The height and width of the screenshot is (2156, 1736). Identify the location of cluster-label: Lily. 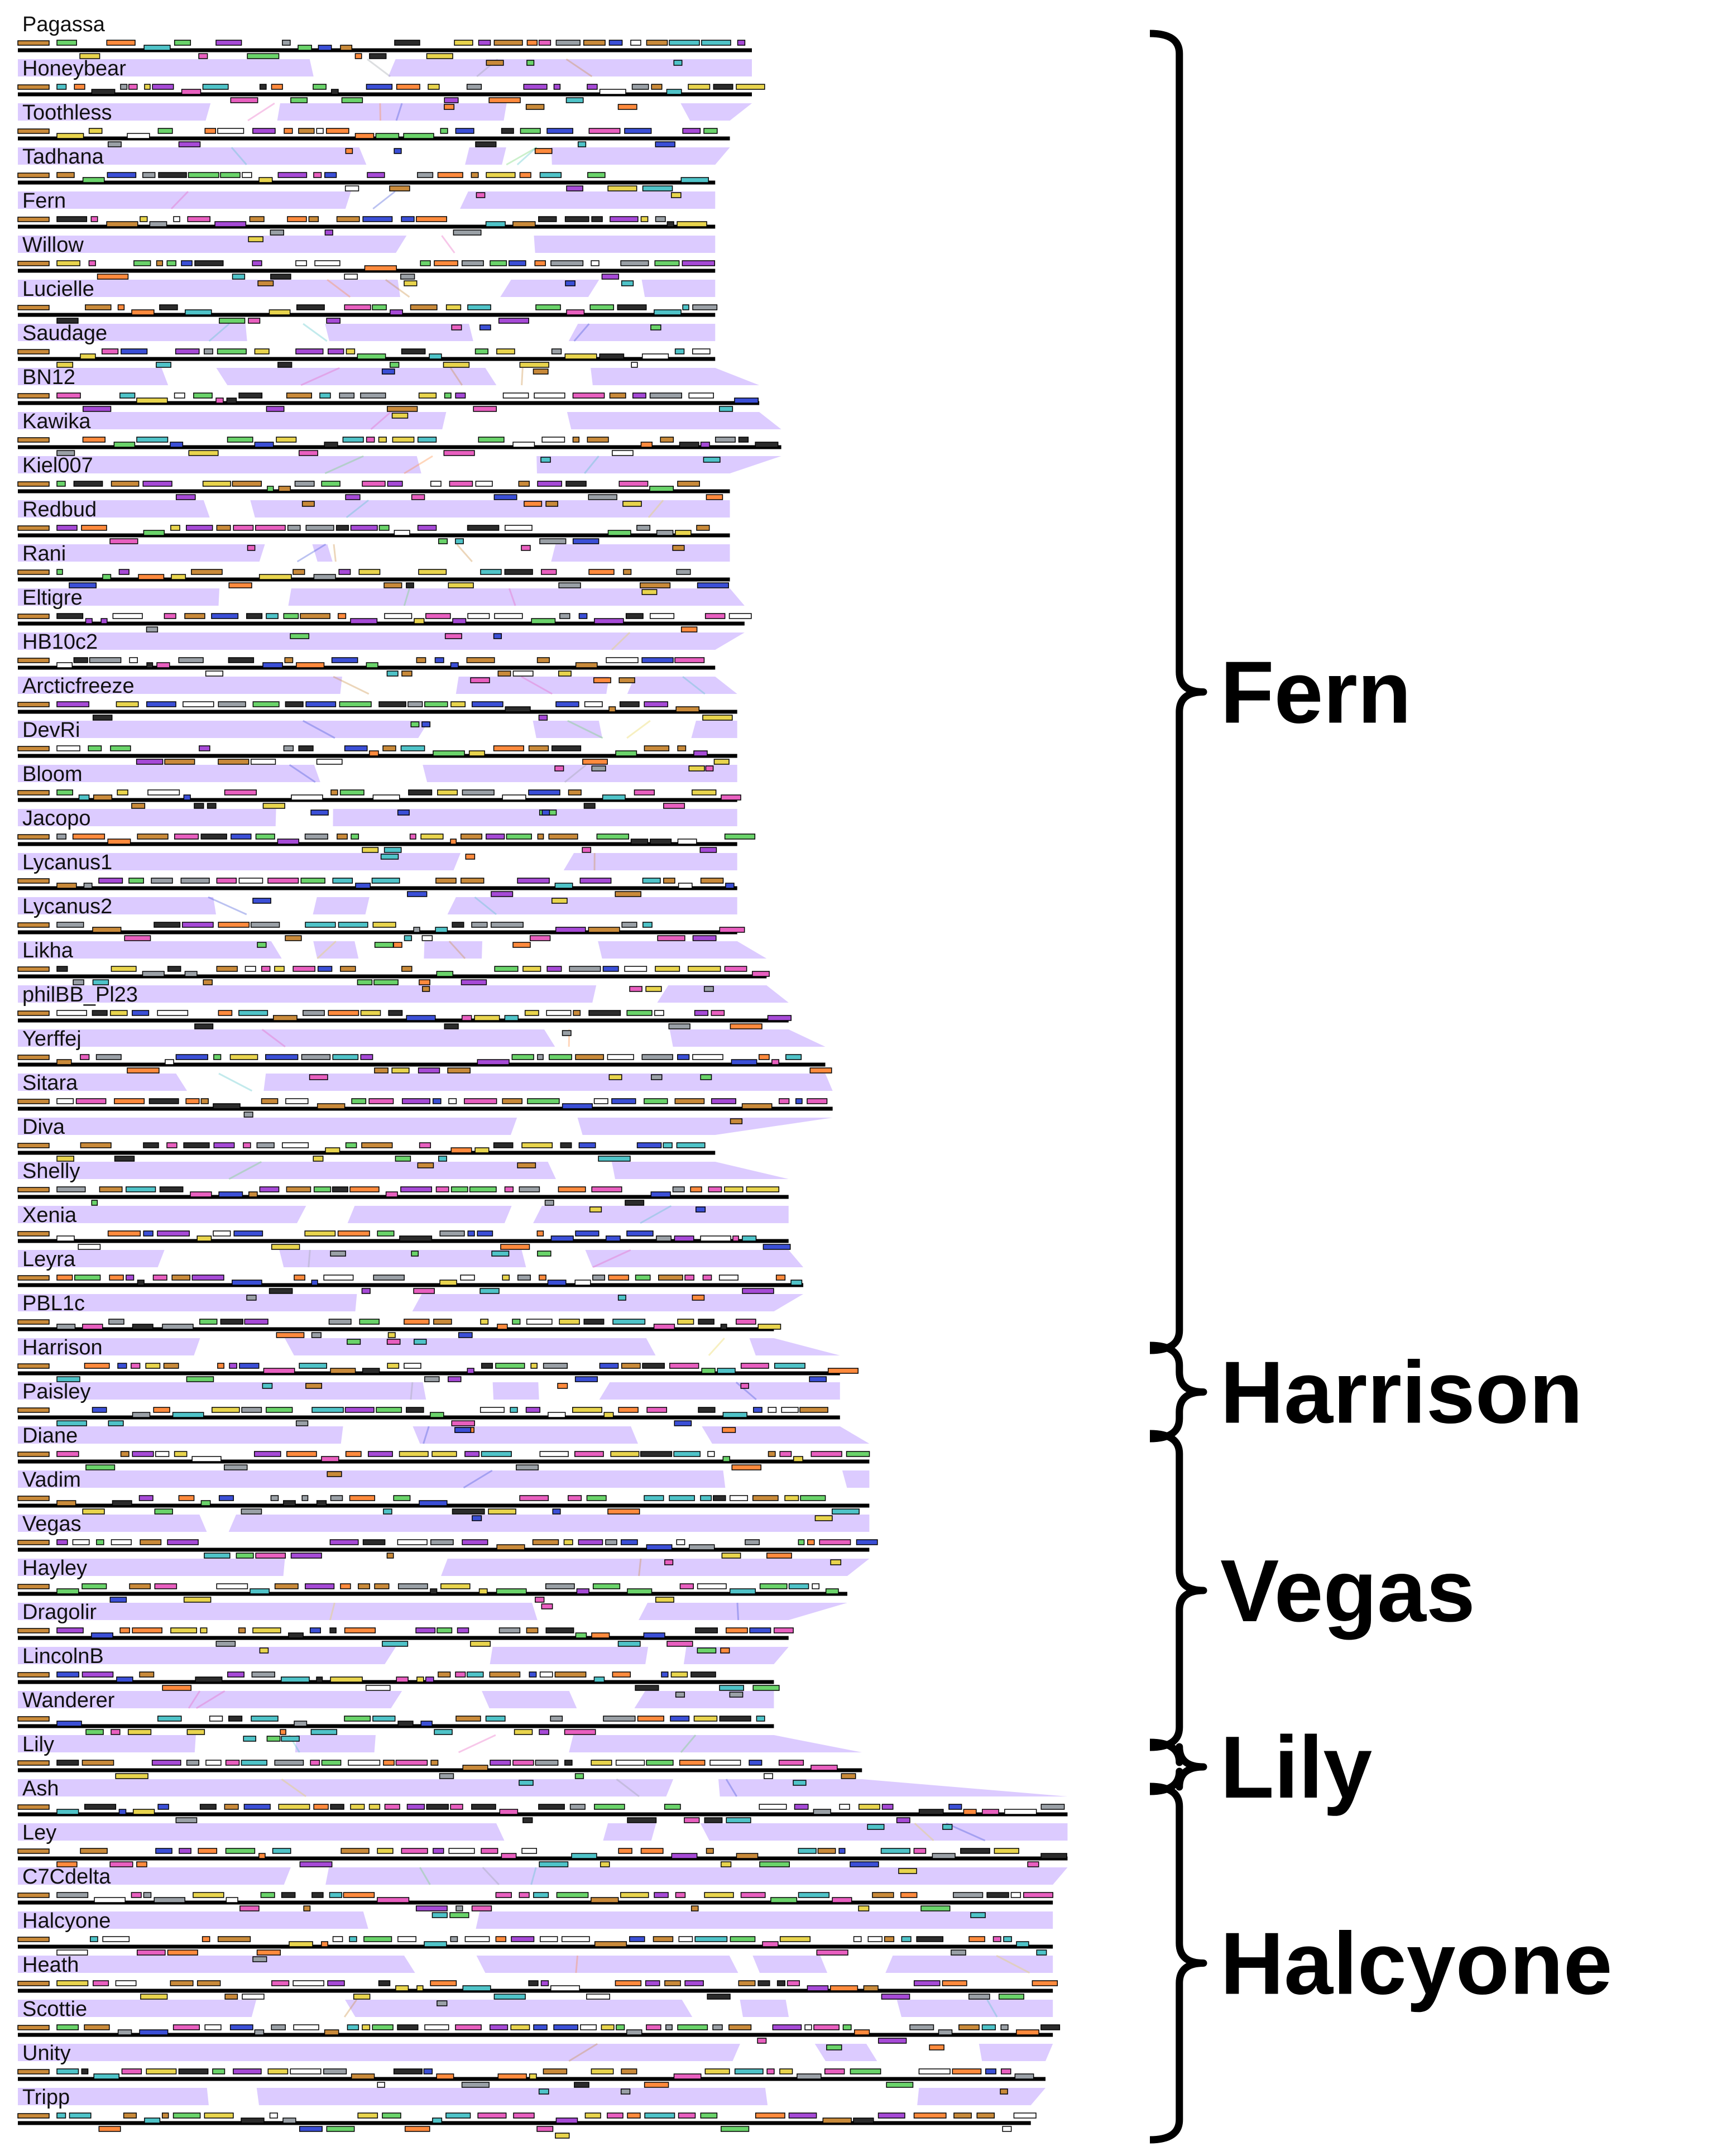
(1296, 1767).